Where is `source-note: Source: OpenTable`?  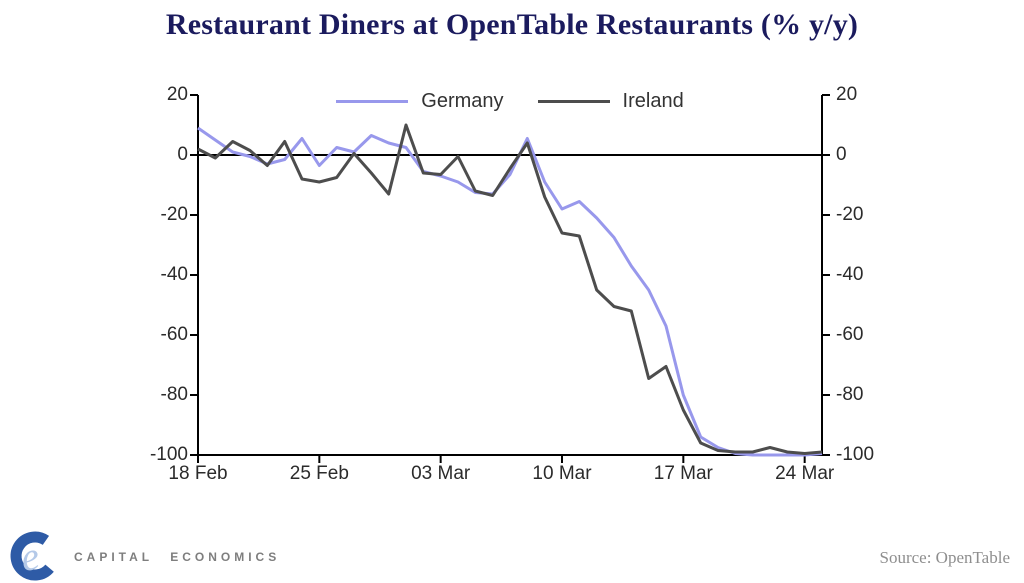
source-note: Source: OpenTable is located at coordinates (944, 557).